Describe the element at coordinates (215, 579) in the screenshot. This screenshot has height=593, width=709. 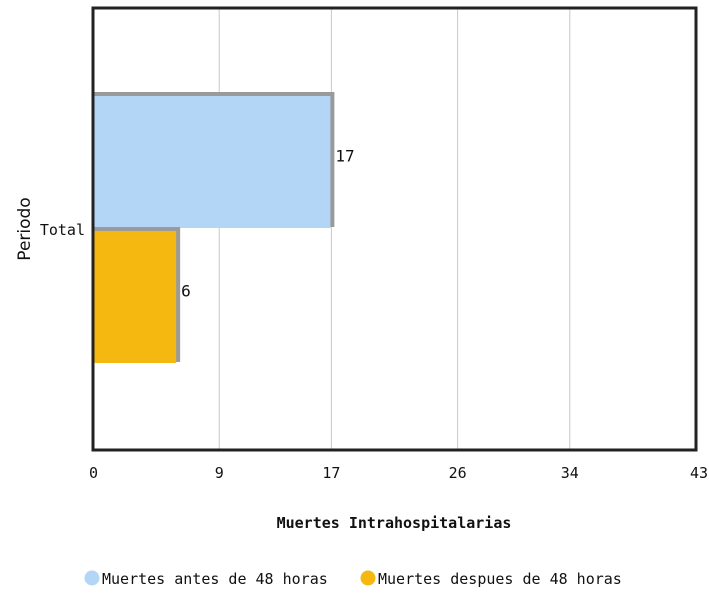
I see `legend-label: Muertes antes de 48 horas` at that location.